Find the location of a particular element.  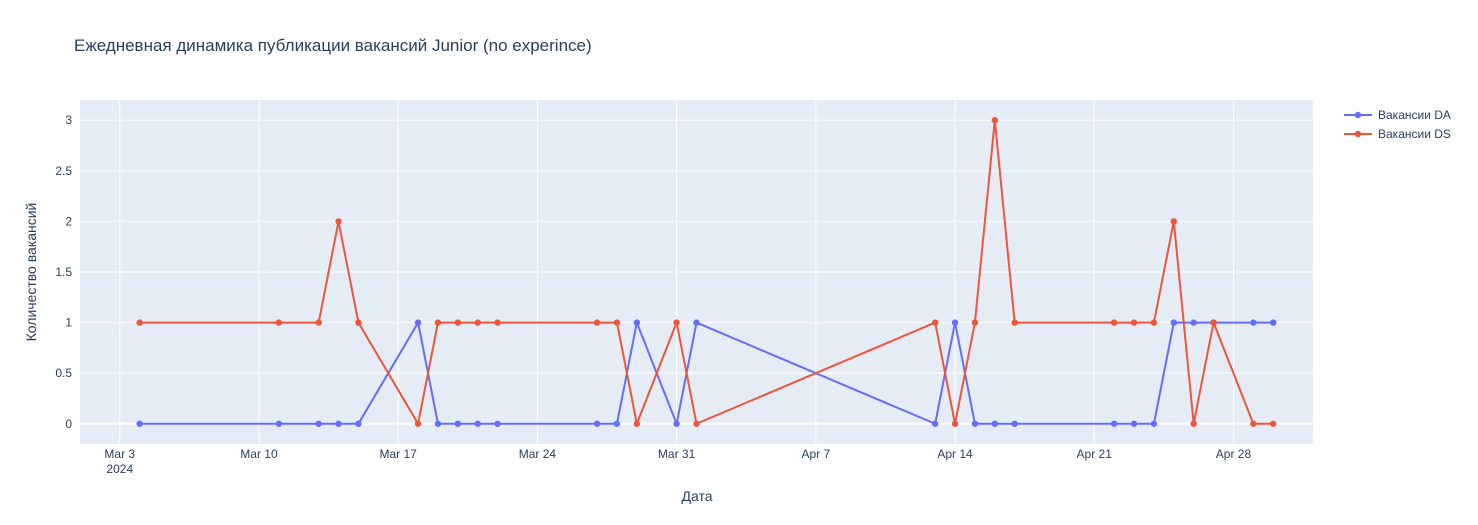

x-tick-label: Apr 21 is located at coordinates (1095, 454).